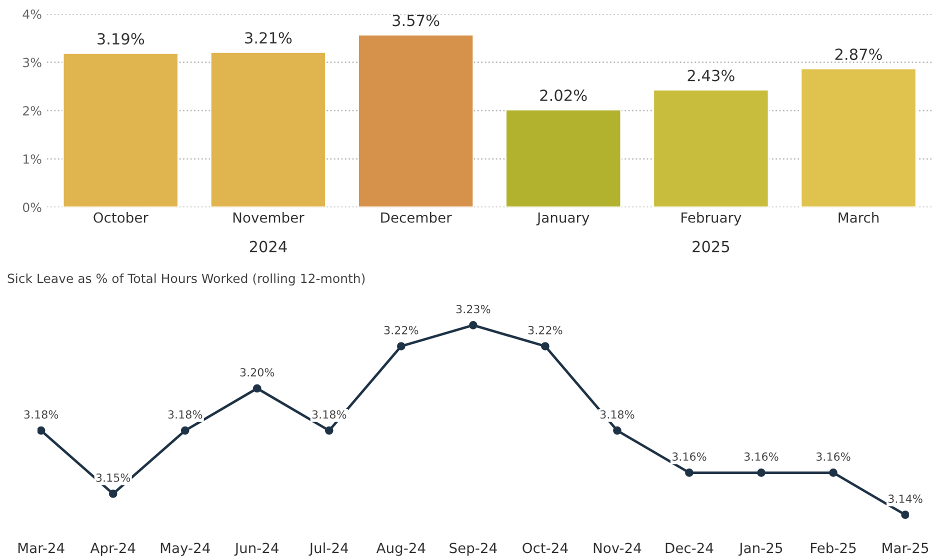 The width and height of the screenshot is (937, 560). What do you see at coordinates (401, 549) in the screenshot?
I see `x-tick-label: Aug-24` at bounding box center [401, 549].